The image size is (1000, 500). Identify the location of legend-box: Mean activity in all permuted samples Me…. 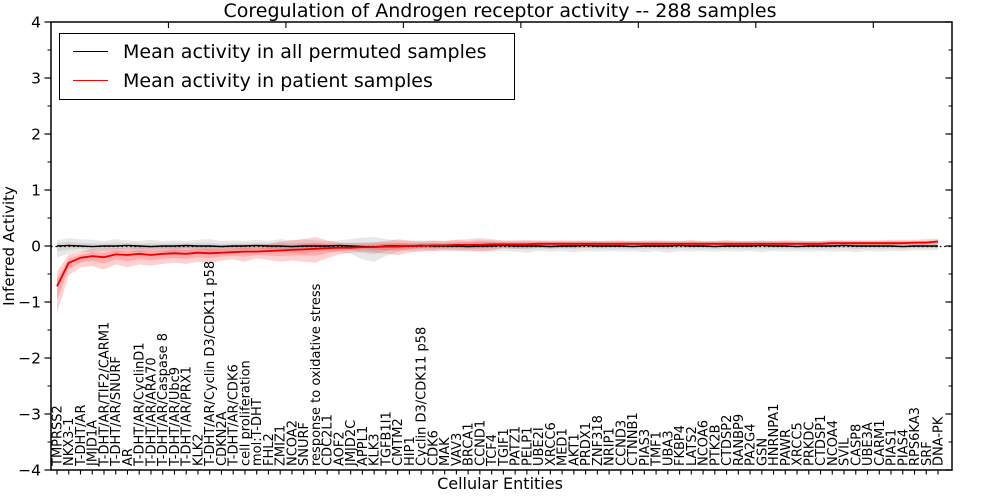
(287, 66).